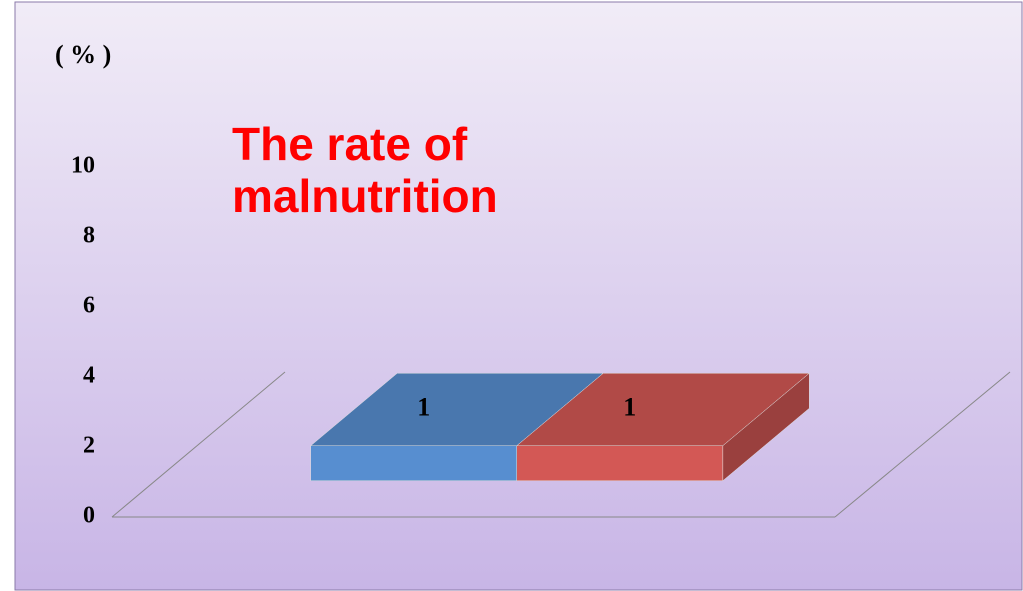 This screenshot has width=1023, height=591. I want to click on y-tick-label: 10, so click(83, 166).